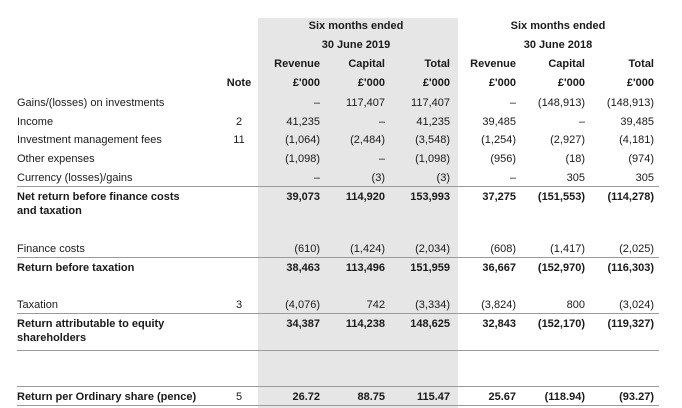  Describe the element at coordinates (636, 305) in the screenshot. I see `row-value: (3,024)` at that location.